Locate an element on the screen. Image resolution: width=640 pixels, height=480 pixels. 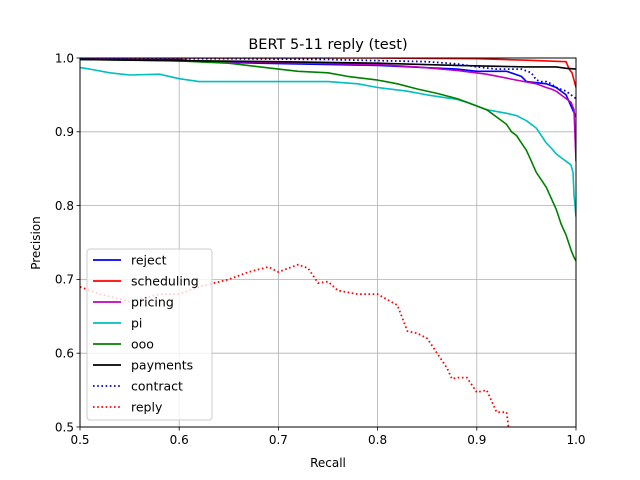
y-tick-label: 1.0 is located at coordinates (64, 58).